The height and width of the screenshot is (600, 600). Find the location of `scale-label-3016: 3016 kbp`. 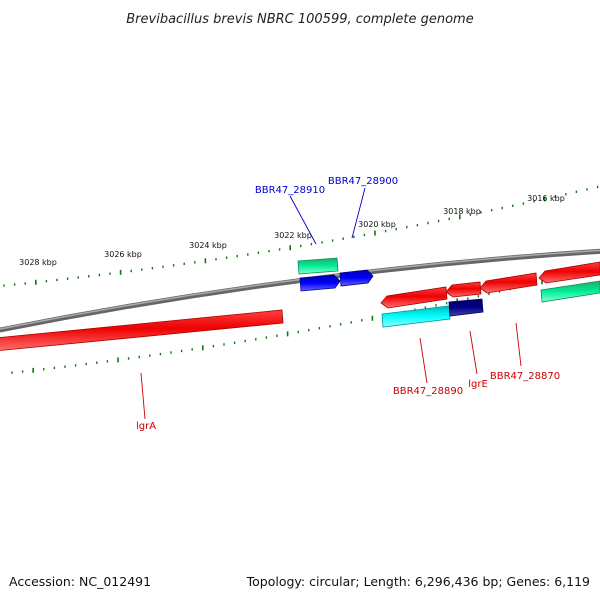

scale-label-3016: 3016 kbp is located at coordinates (546, 198).